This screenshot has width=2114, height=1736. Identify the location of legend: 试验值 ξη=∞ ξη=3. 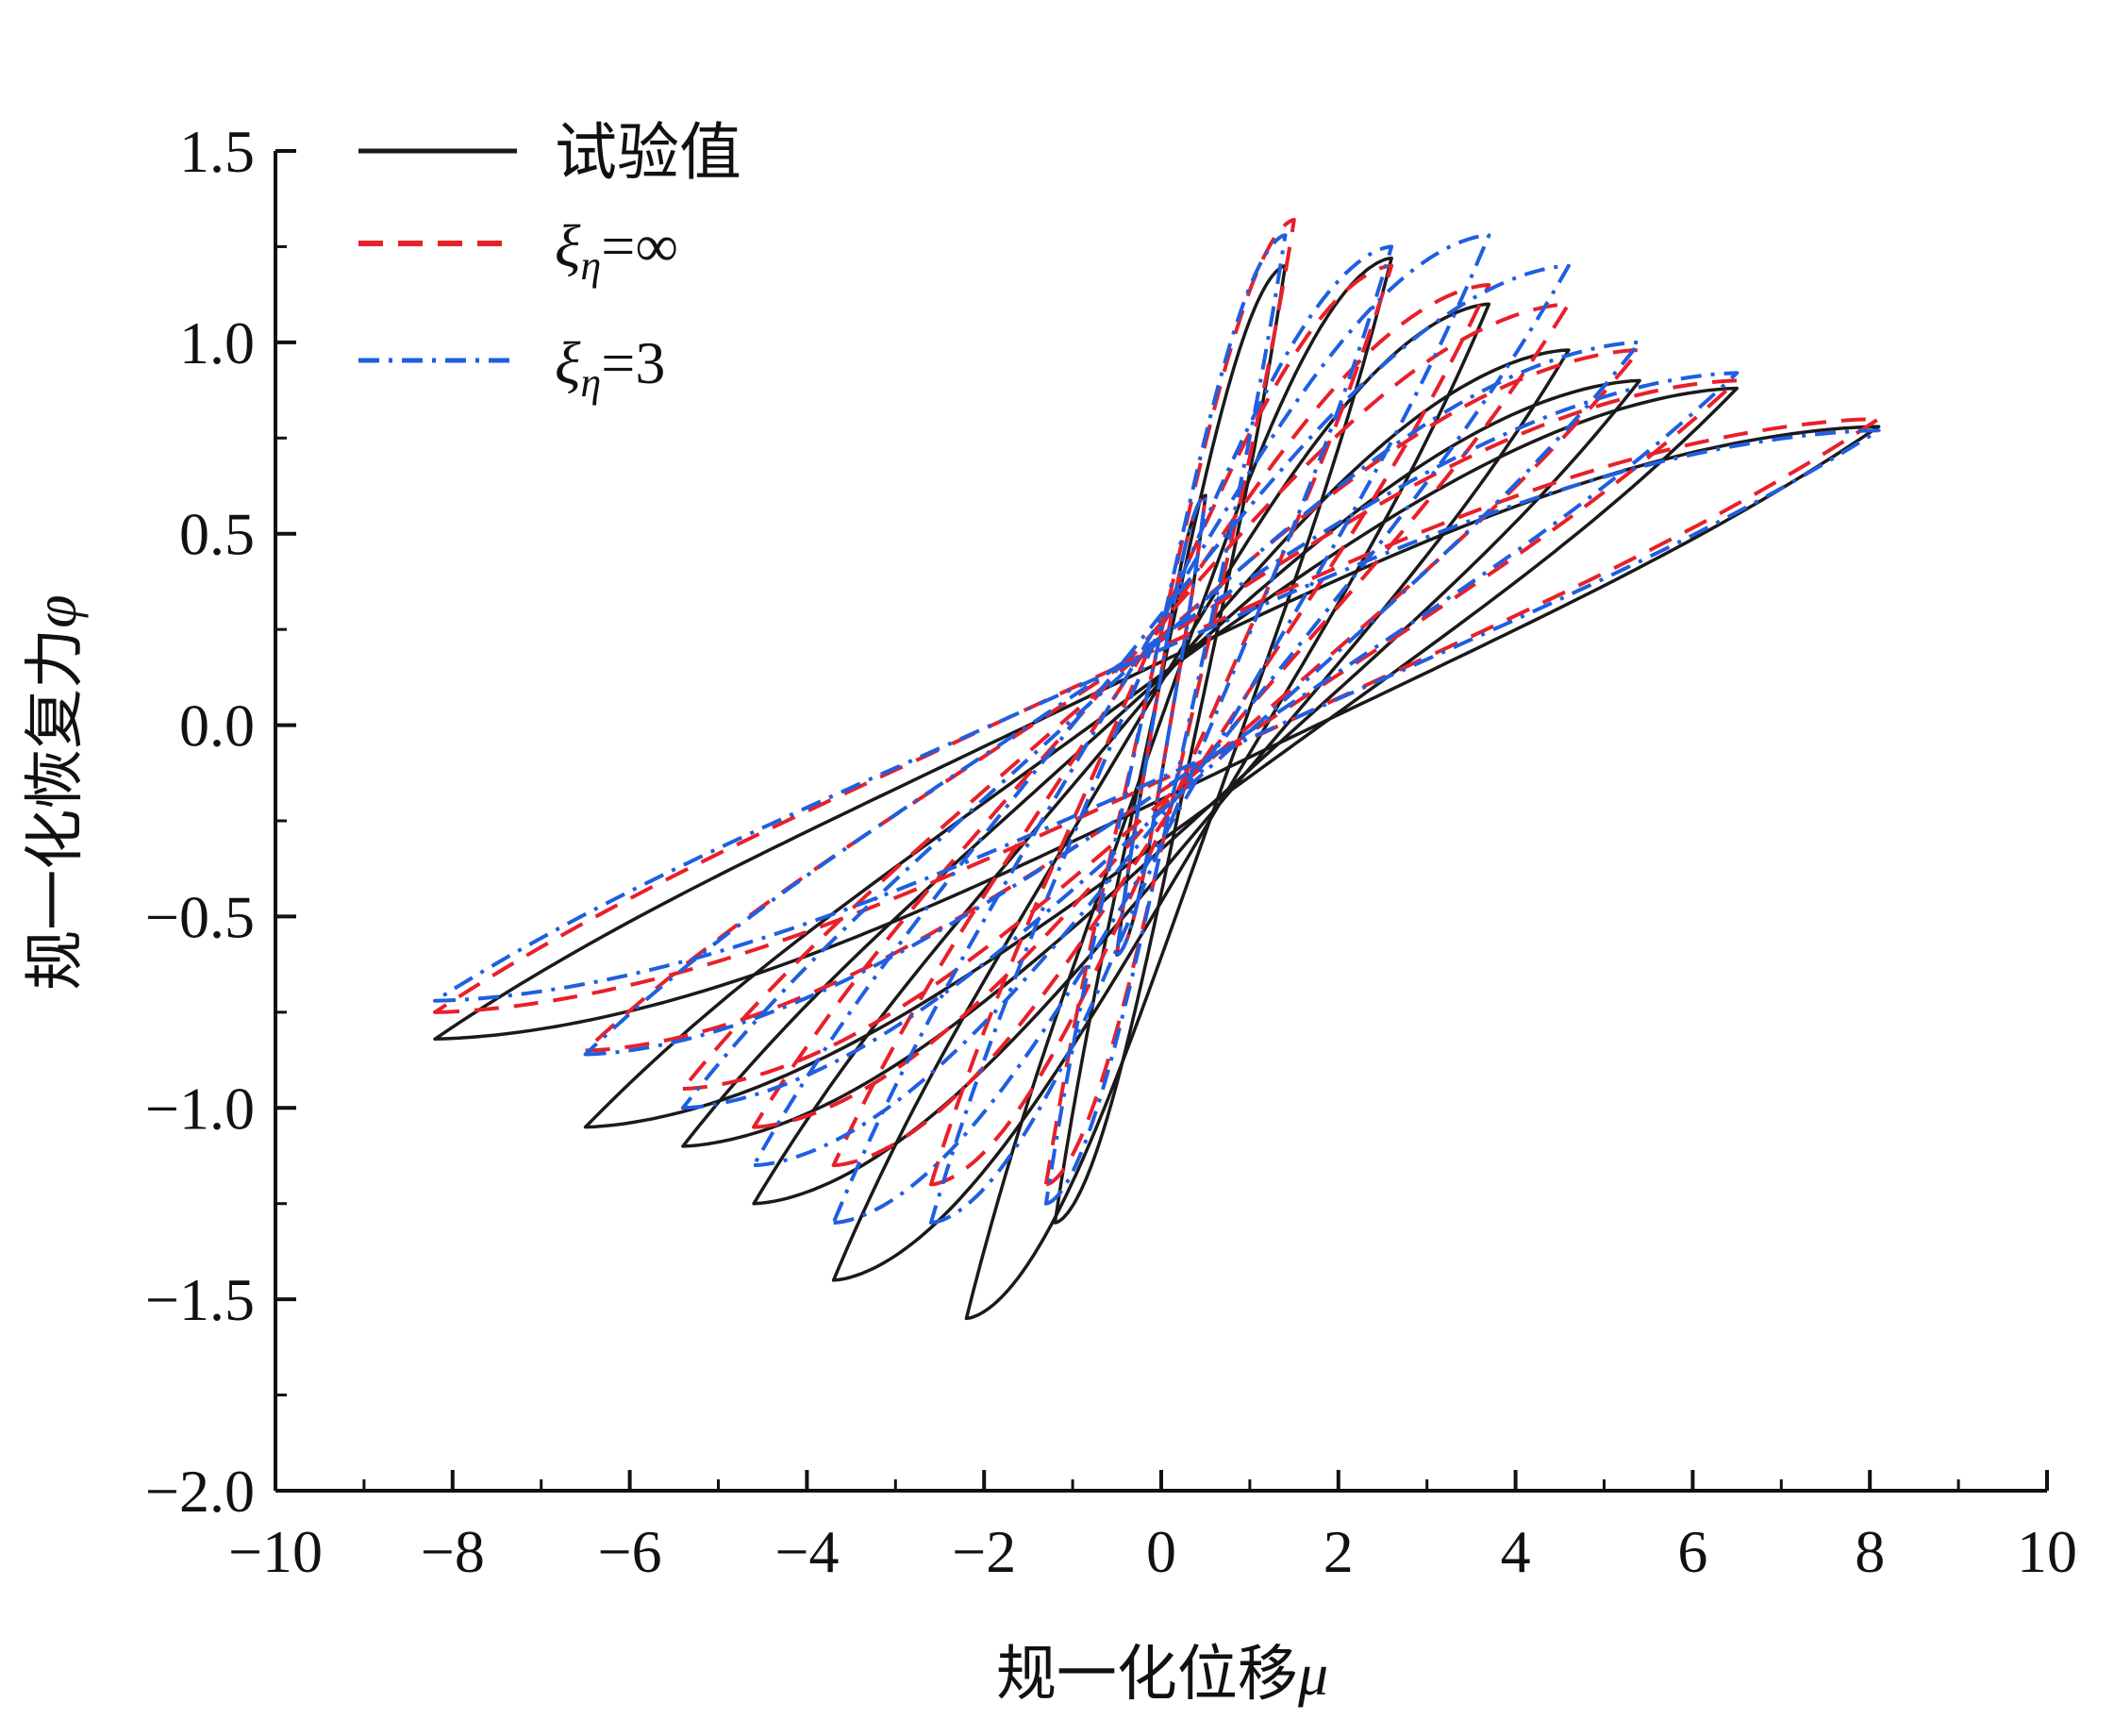
(549, 261).